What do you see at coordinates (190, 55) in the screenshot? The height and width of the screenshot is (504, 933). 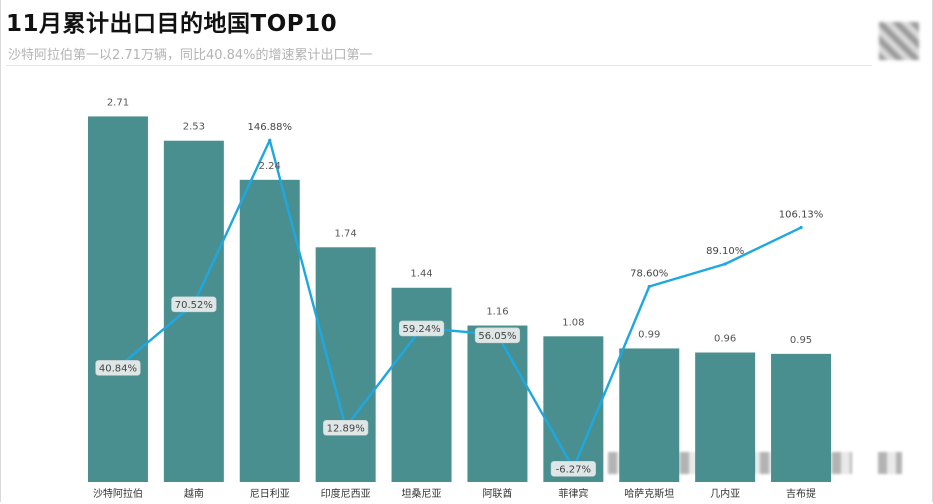 I see `chart-subtitle: 沙特阿拉伯第一以2.71万辆，同比40.84%的增速累计出口第一` at bounding box center [190, 55].